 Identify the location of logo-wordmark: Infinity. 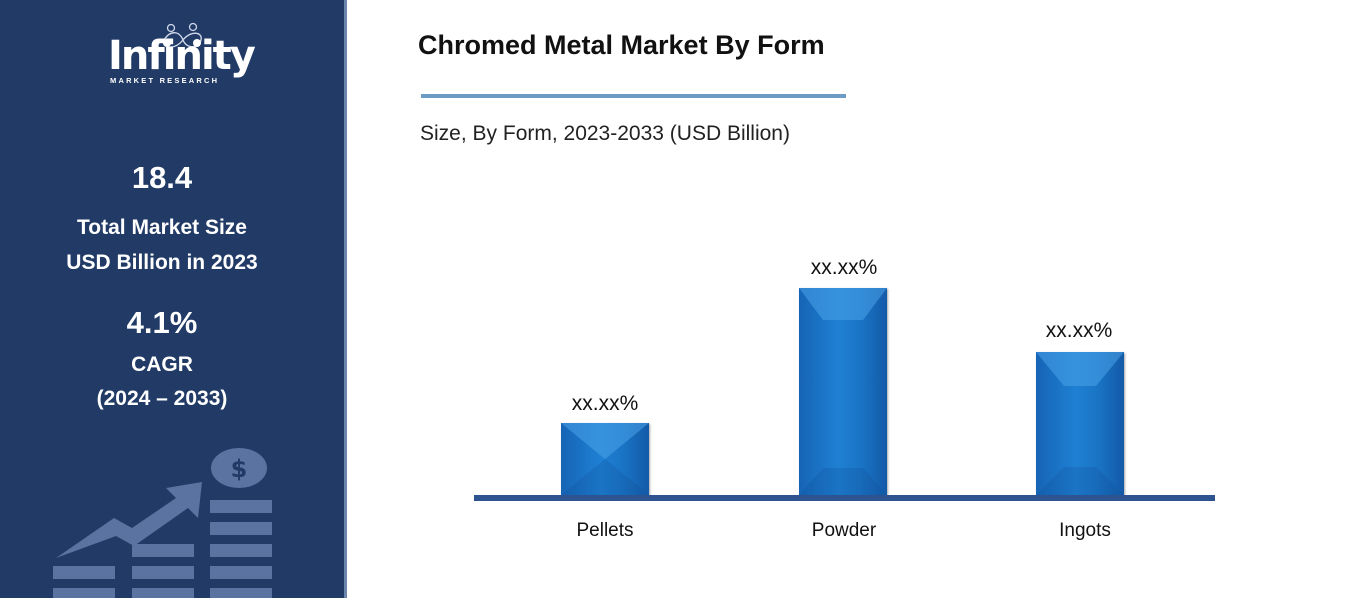
(182, 56).